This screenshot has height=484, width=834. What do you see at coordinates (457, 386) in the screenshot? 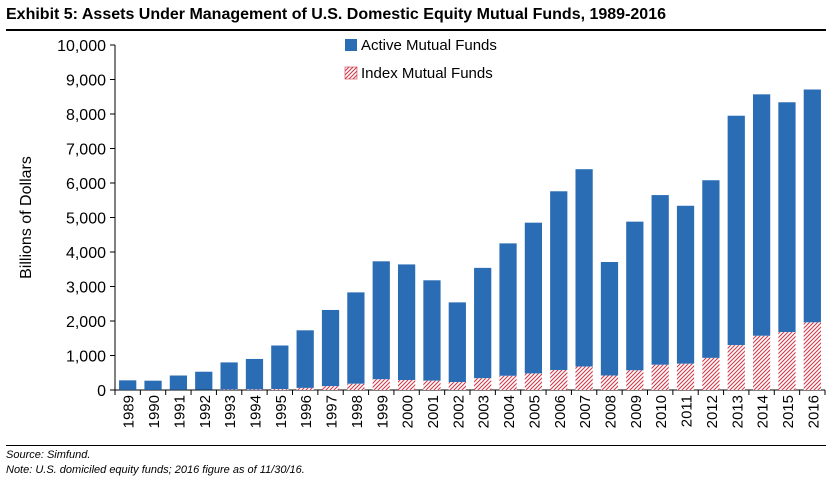
I see `bar-index-2002` at bounding box center [457, 386].